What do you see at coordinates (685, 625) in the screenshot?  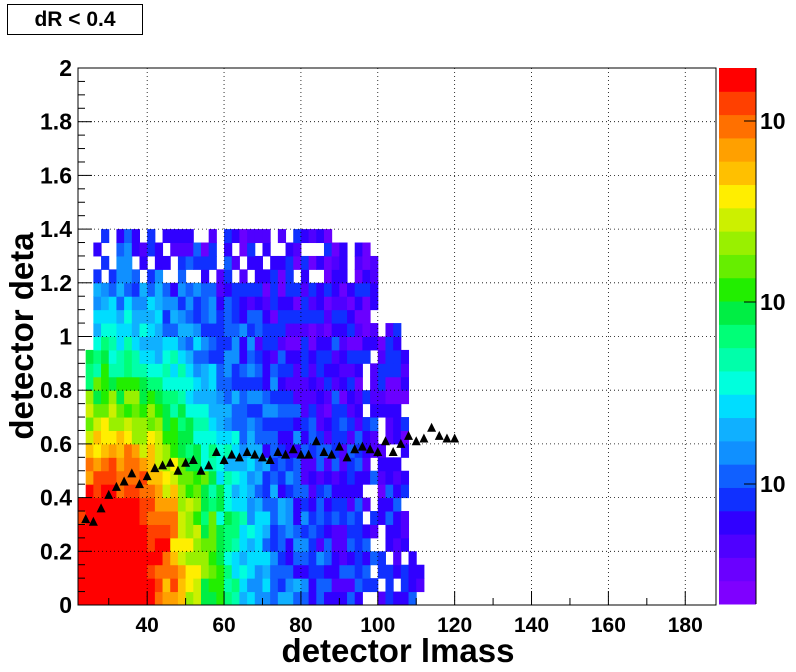 I see `x-tick-label: 180` at bounding box center [685, 625].